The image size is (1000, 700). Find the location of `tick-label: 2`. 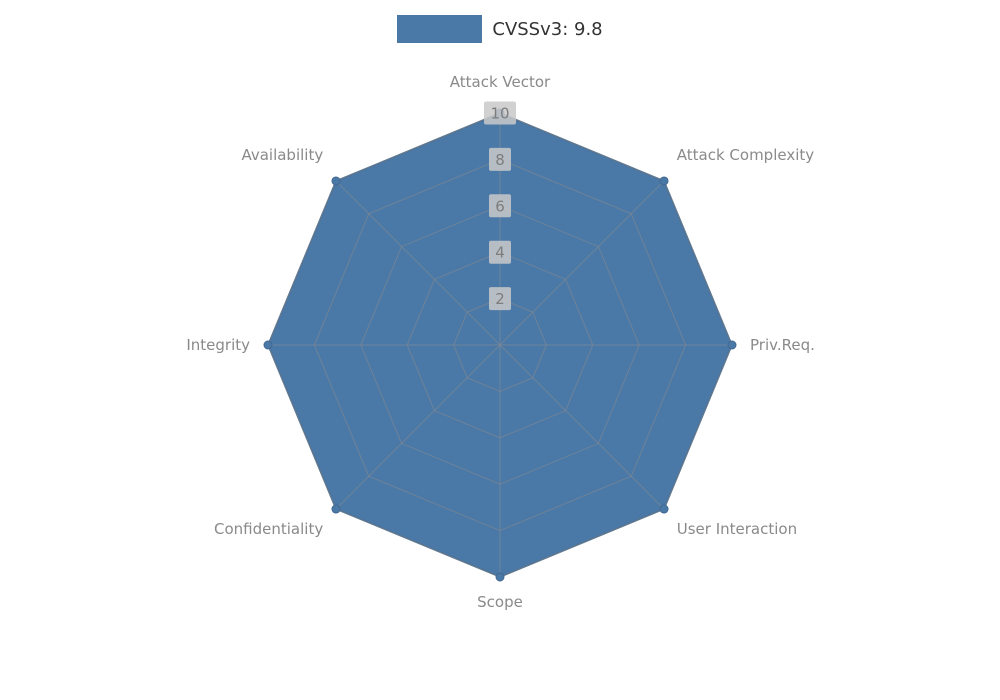

tick-label: 2 is located at coordinates (500, 299).